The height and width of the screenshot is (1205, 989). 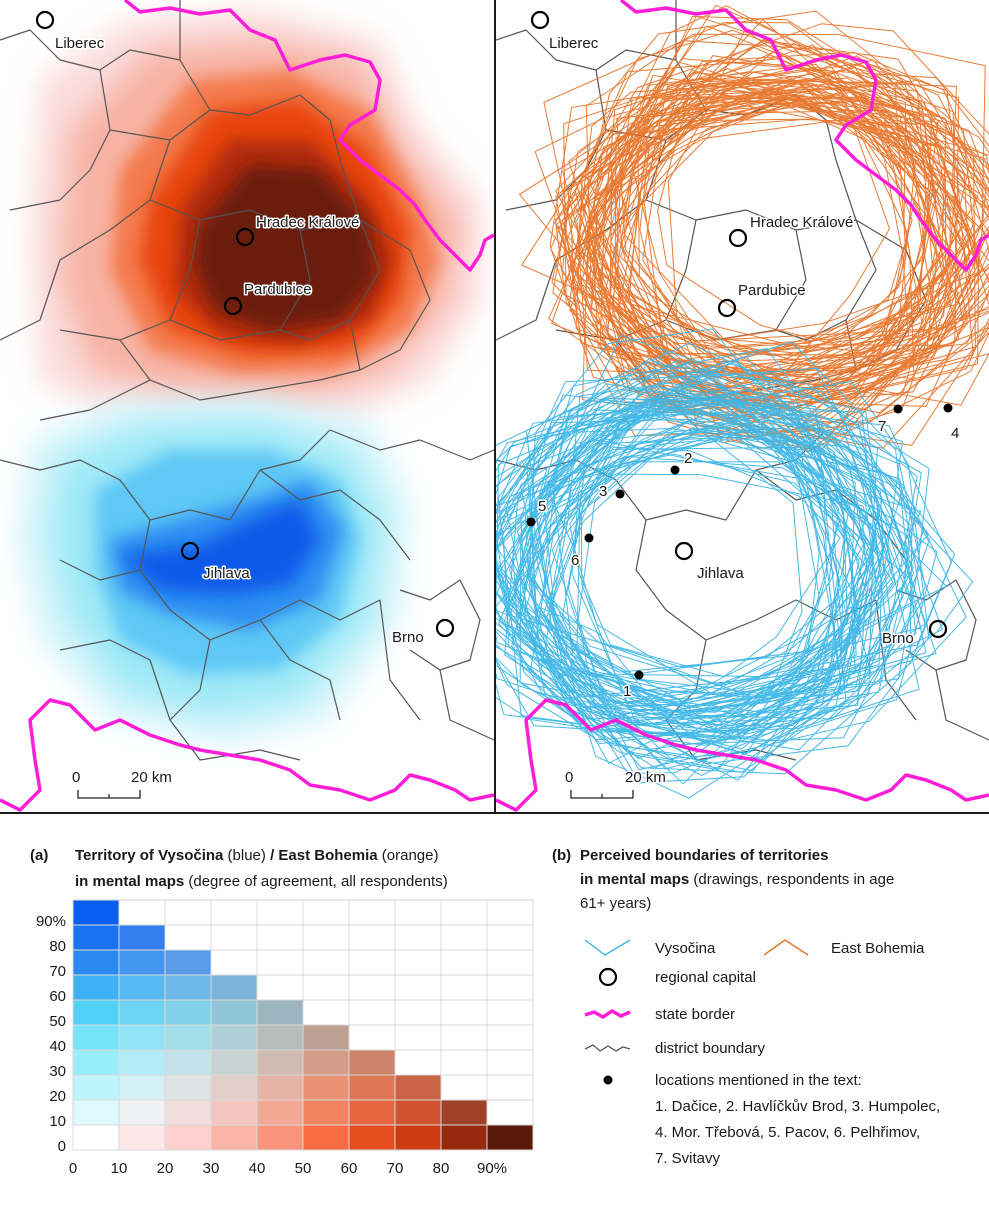 What do you see at coordinates (688, 458) in the screenshot?
I see `location-label-2: 2` at bounding box center [688, 458].